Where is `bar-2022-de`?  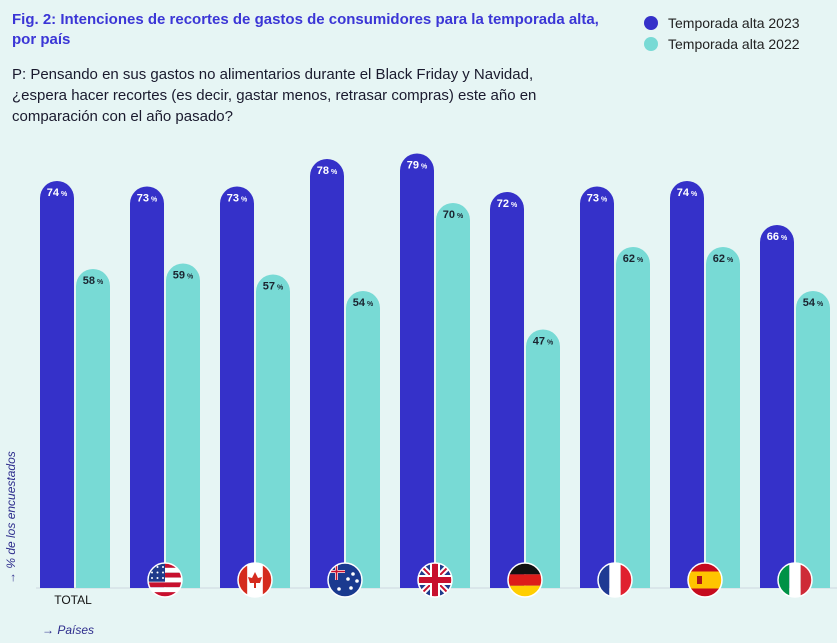
bar-2022-de is located at coordinates (543, 458).